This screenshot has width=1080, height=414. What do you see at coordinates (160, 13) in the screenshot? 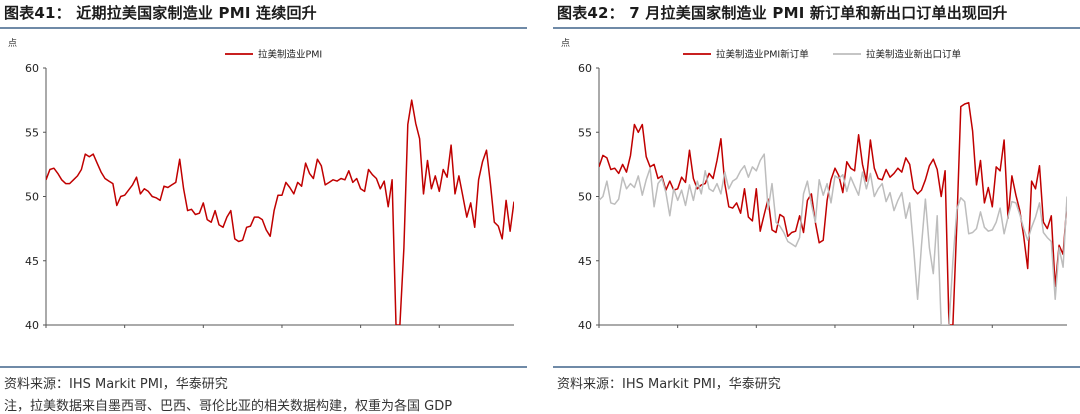
I see `chart-title: 图表41： 近期拉美国家制造业 PMI 连续回升` at bounding box center [160, 13].